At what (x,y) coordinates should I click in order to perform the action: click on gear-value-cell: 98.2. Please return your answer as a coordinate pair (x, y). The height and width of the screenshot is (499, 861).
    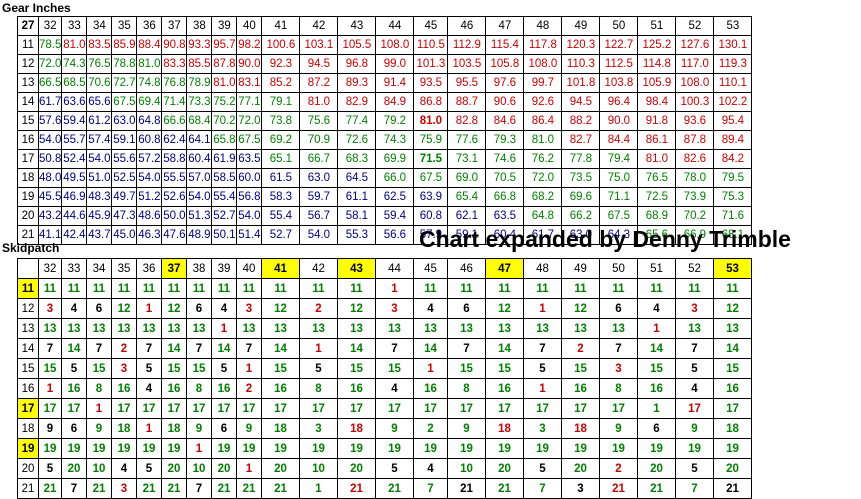
    Looking at the image, I should click on (249, 45).